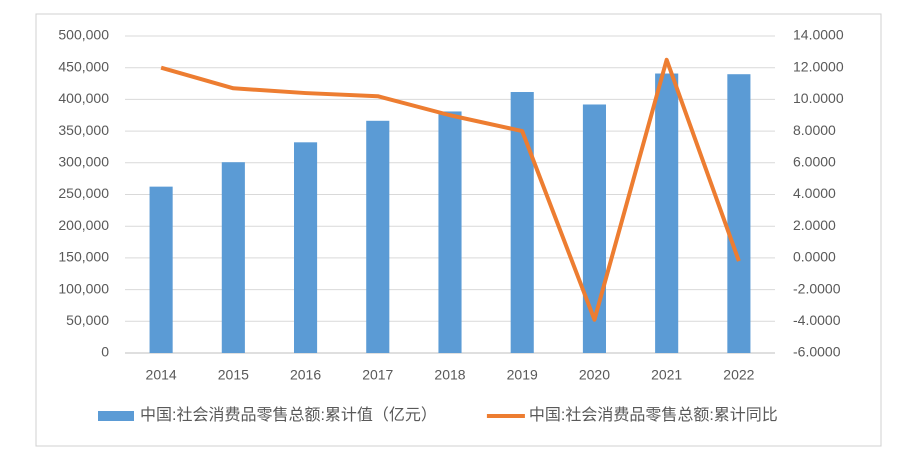 Image resolution: width=898 pixels, height=474 pixels. What do you see at coordinates (105, 352) in the screenshot?
I see `y-tick-label: 0` at bounding box center [105, 352].